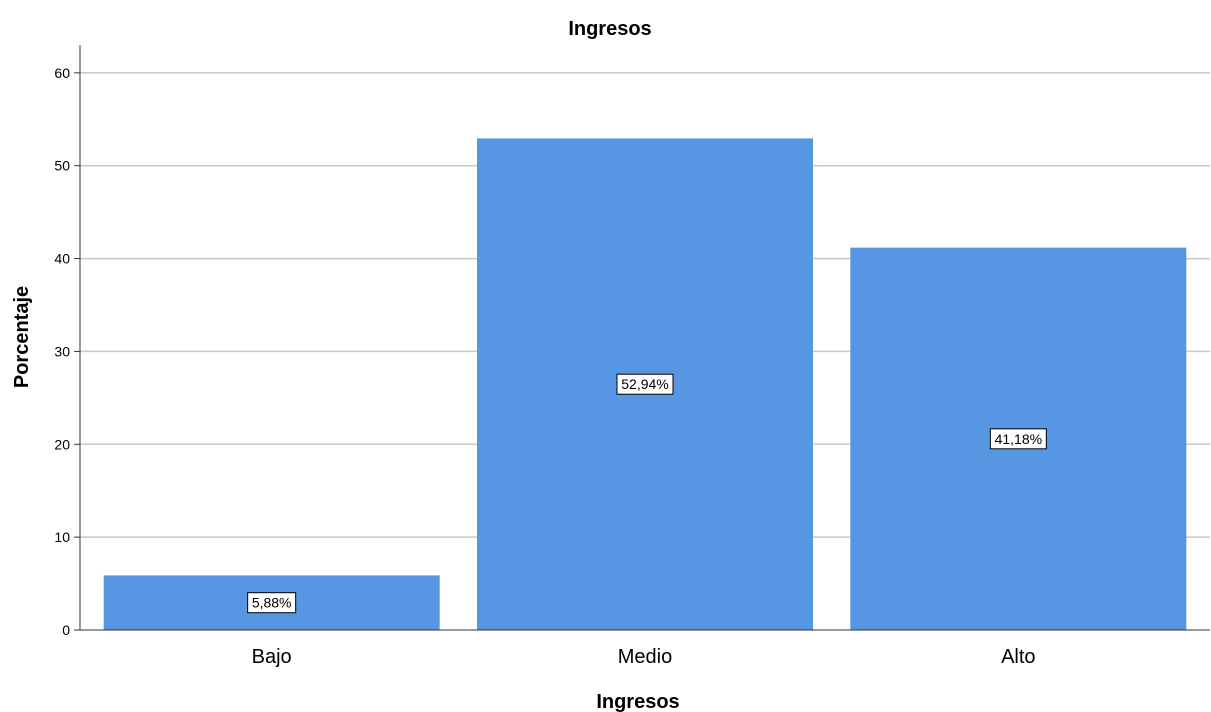 The height and width of the screenshot is (712, 1211). I want to click on x-tick-label-alto: Alto, so click(1018, 657).